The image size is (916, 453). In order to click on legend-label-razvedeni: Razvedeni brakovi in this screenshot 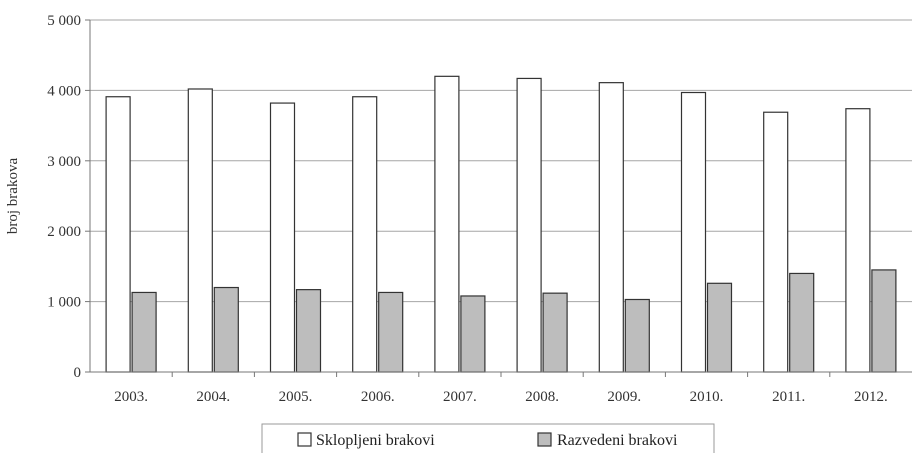, I will do `click(617, 440)`.